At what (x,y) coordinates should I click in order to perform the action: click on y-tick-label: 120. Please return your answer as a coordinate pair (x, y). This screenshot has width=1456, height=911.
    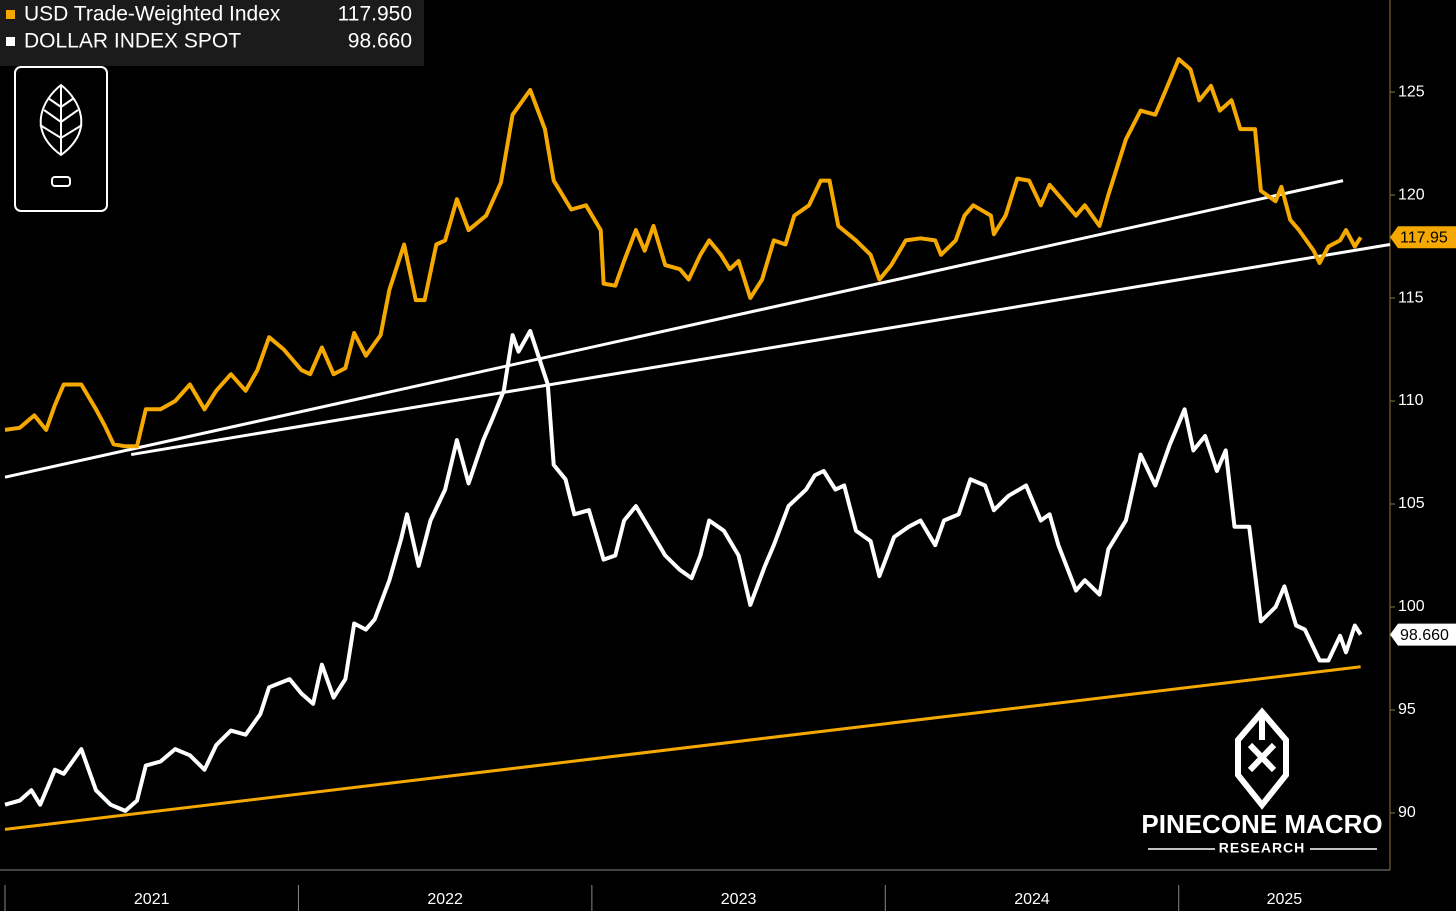
    Looking at the image, I should click on (1411, 194).